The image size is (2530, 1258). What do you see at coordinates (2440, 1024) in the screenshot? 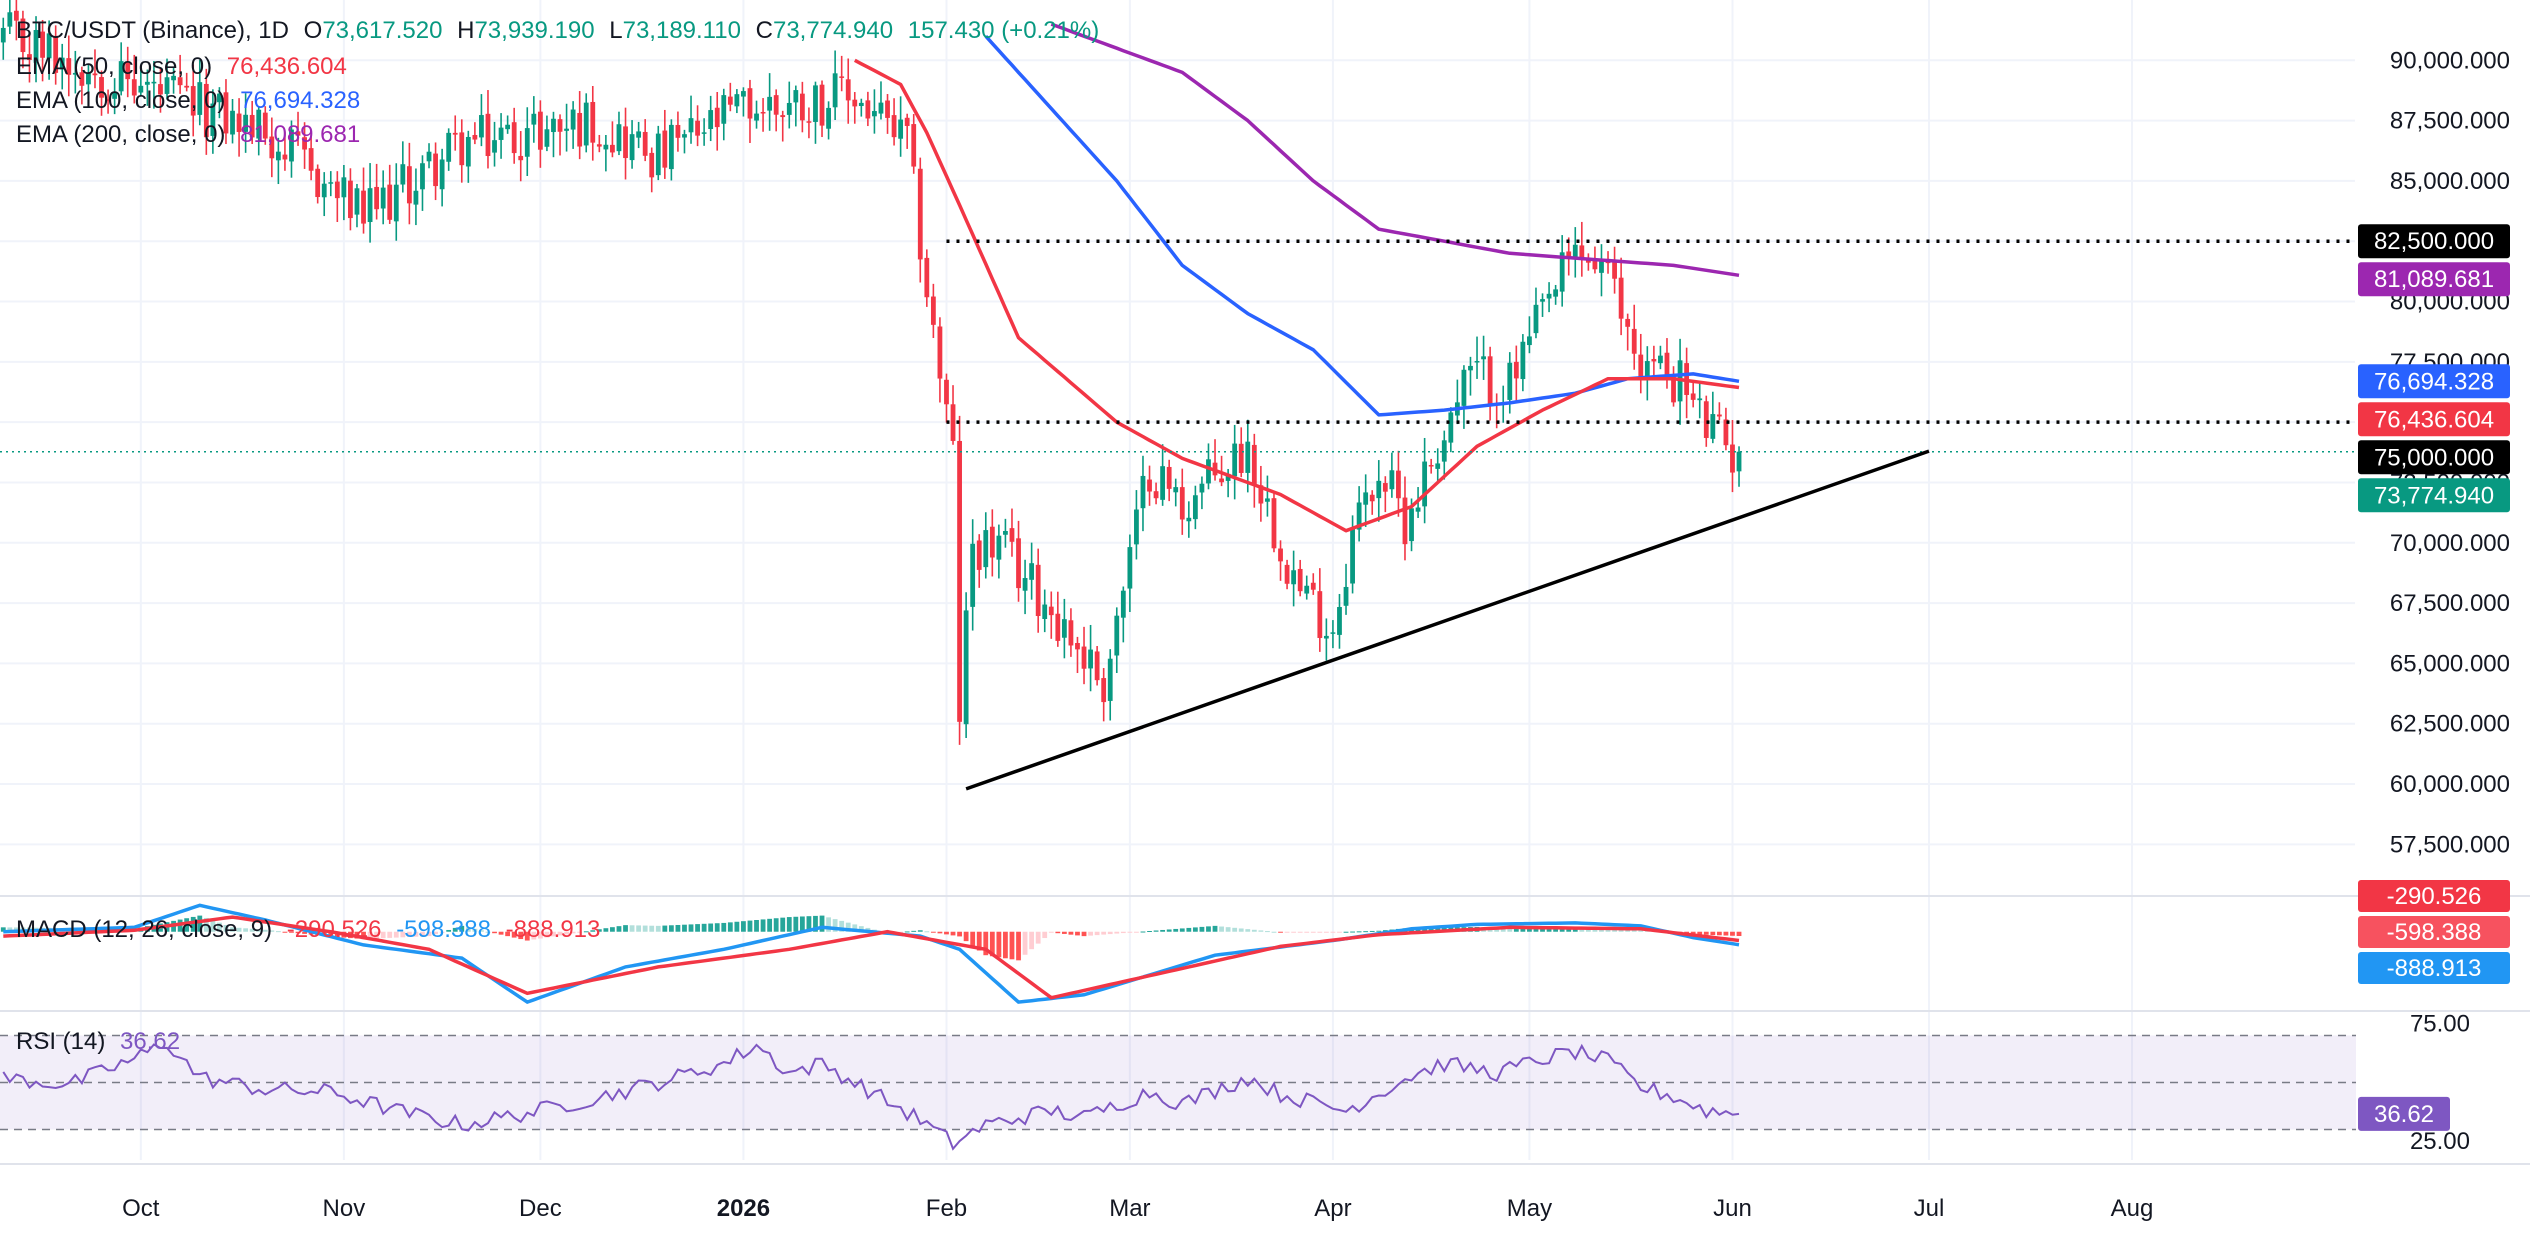
I see `rsi-tick-label: 75.00` at bounding box center [2440, 1024].